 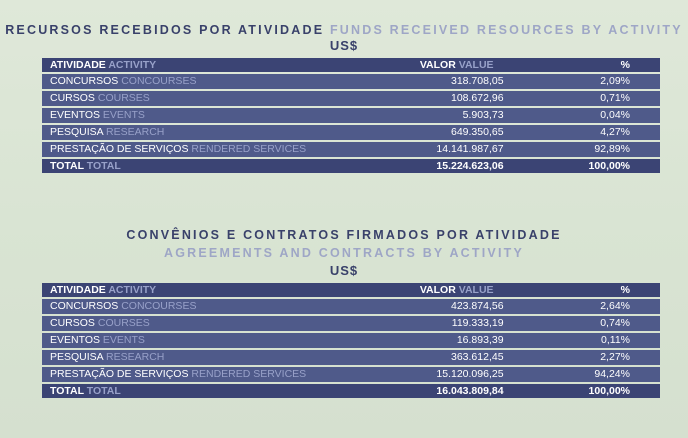 What do you see at coordinates (445, 323) in the screenshot?
I see `row-value: 119.333,19` at bounding box center [445, 323].